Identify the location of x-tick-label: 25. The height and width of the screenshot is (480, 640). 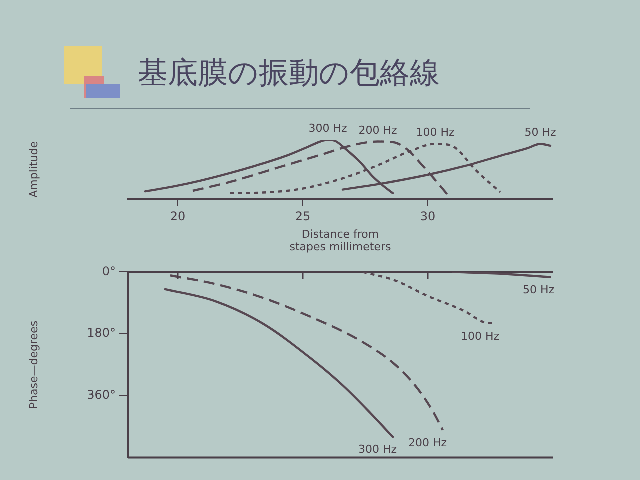
(303, 217).